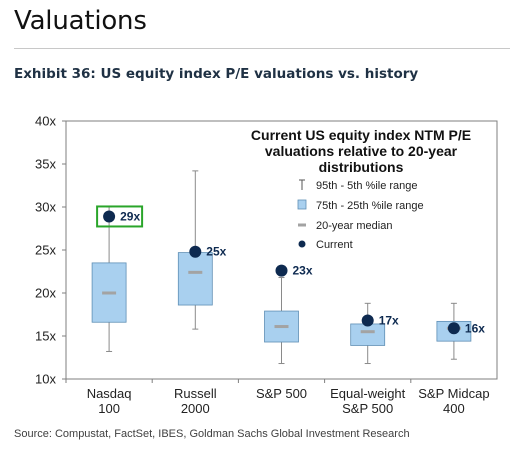  I want to click on y-axis: 10x 15x 20x 25x 30x 35x 40x, so click(50, 250).